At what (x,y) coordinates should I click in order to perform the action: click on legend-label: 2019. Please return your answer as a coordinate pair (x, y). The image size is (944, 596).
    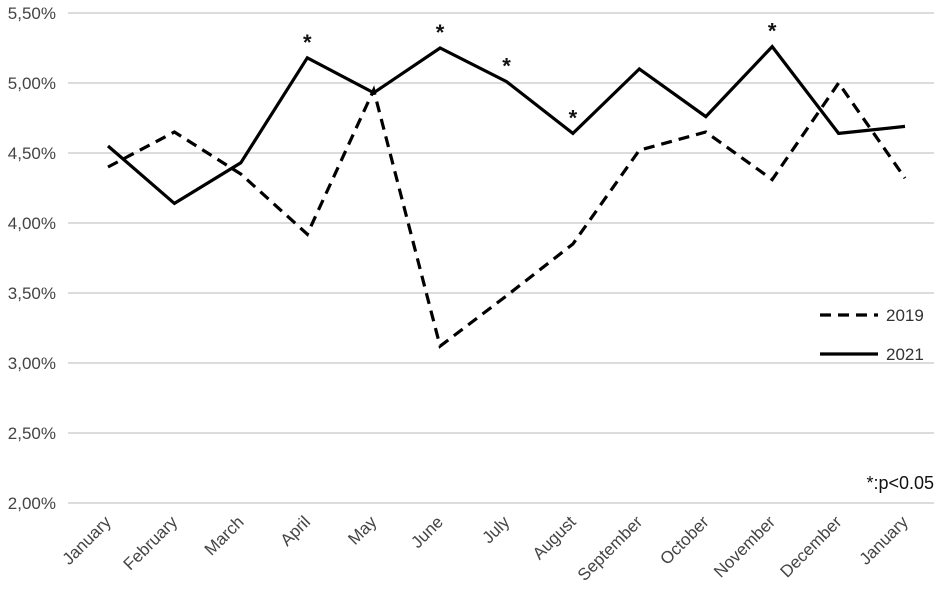
    Looking at the image, I should click on (905, 315).